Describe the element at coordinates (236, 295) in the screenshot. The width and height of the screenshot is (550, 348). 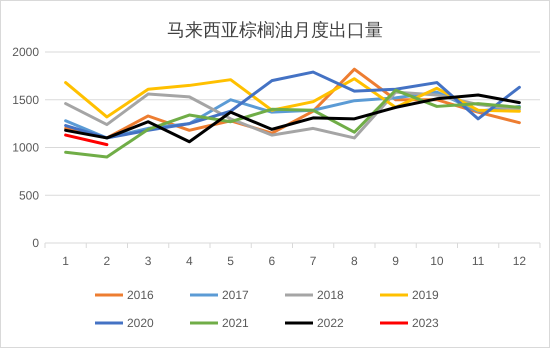
I see `legend-label: 2017` at that location.